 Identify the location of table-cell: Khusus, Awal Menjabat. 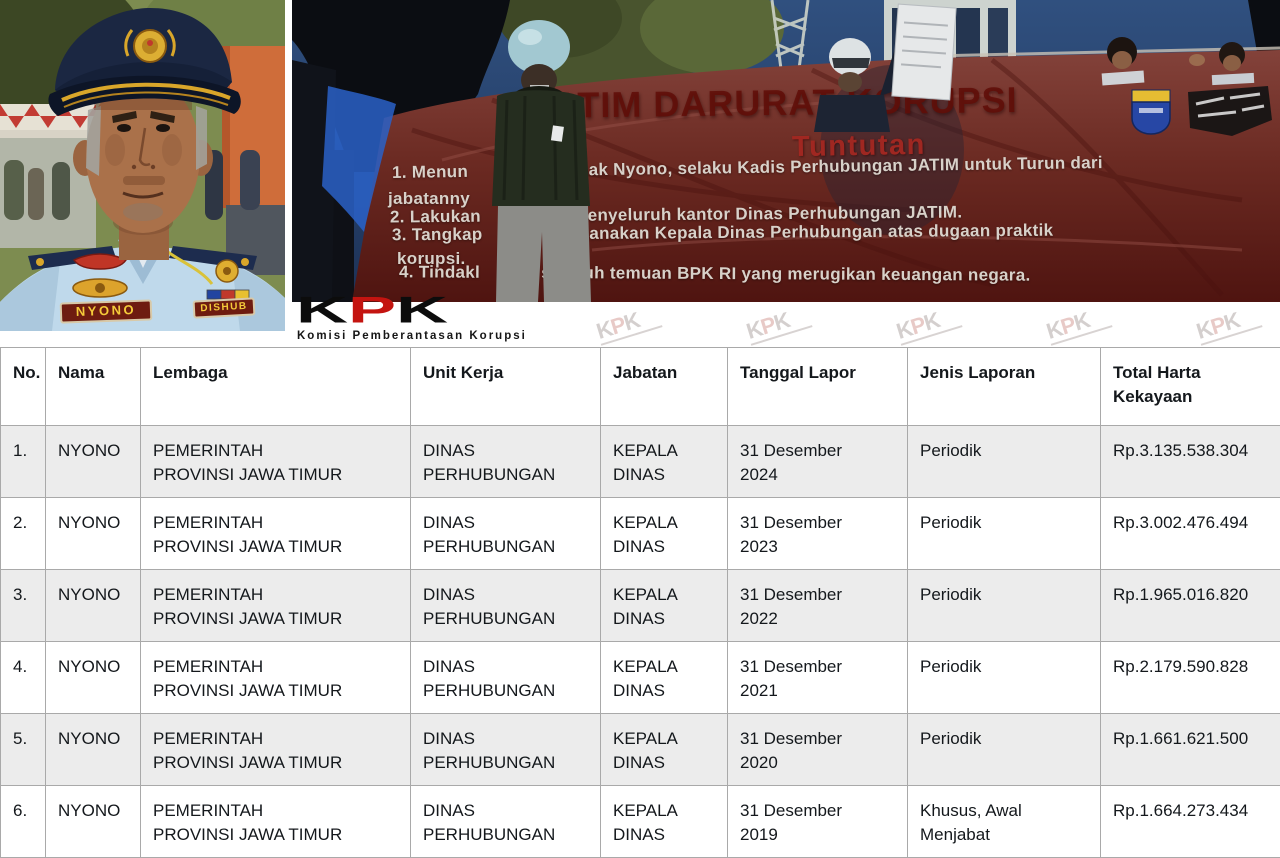
(1004, 821).